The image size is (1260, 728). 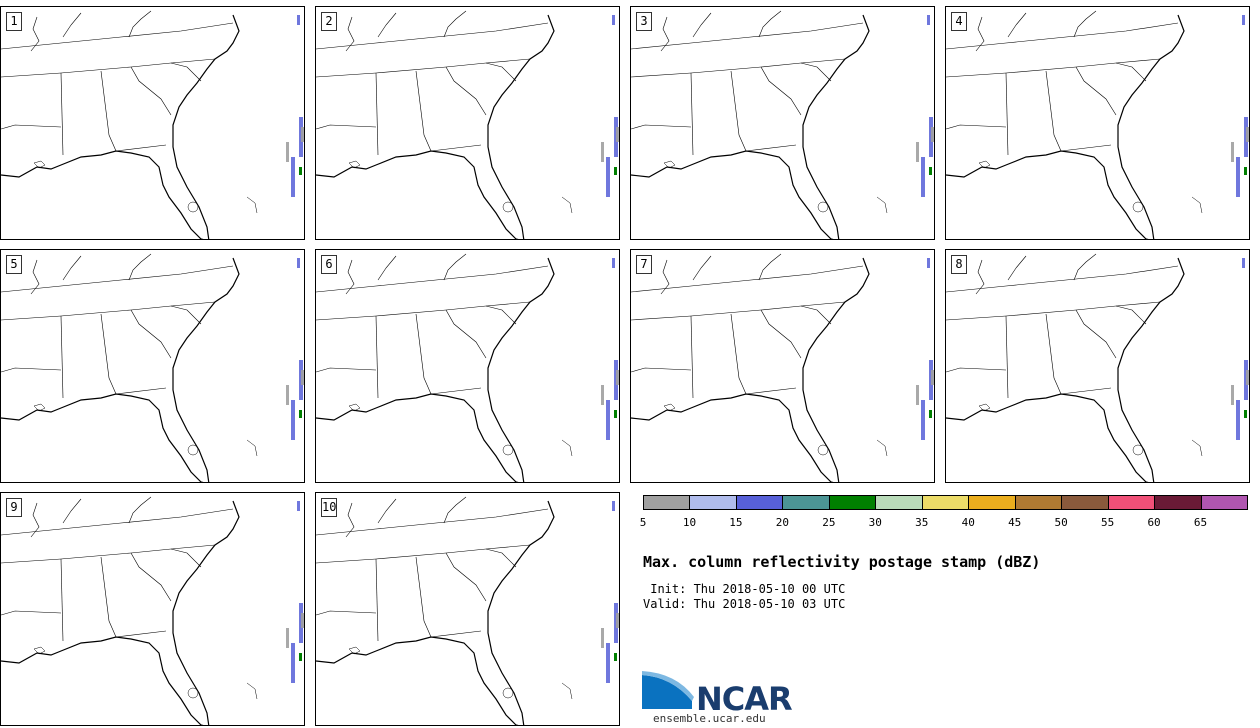 I want to click on postage-stamp-panel: 8, so click(x=1097, y=366).